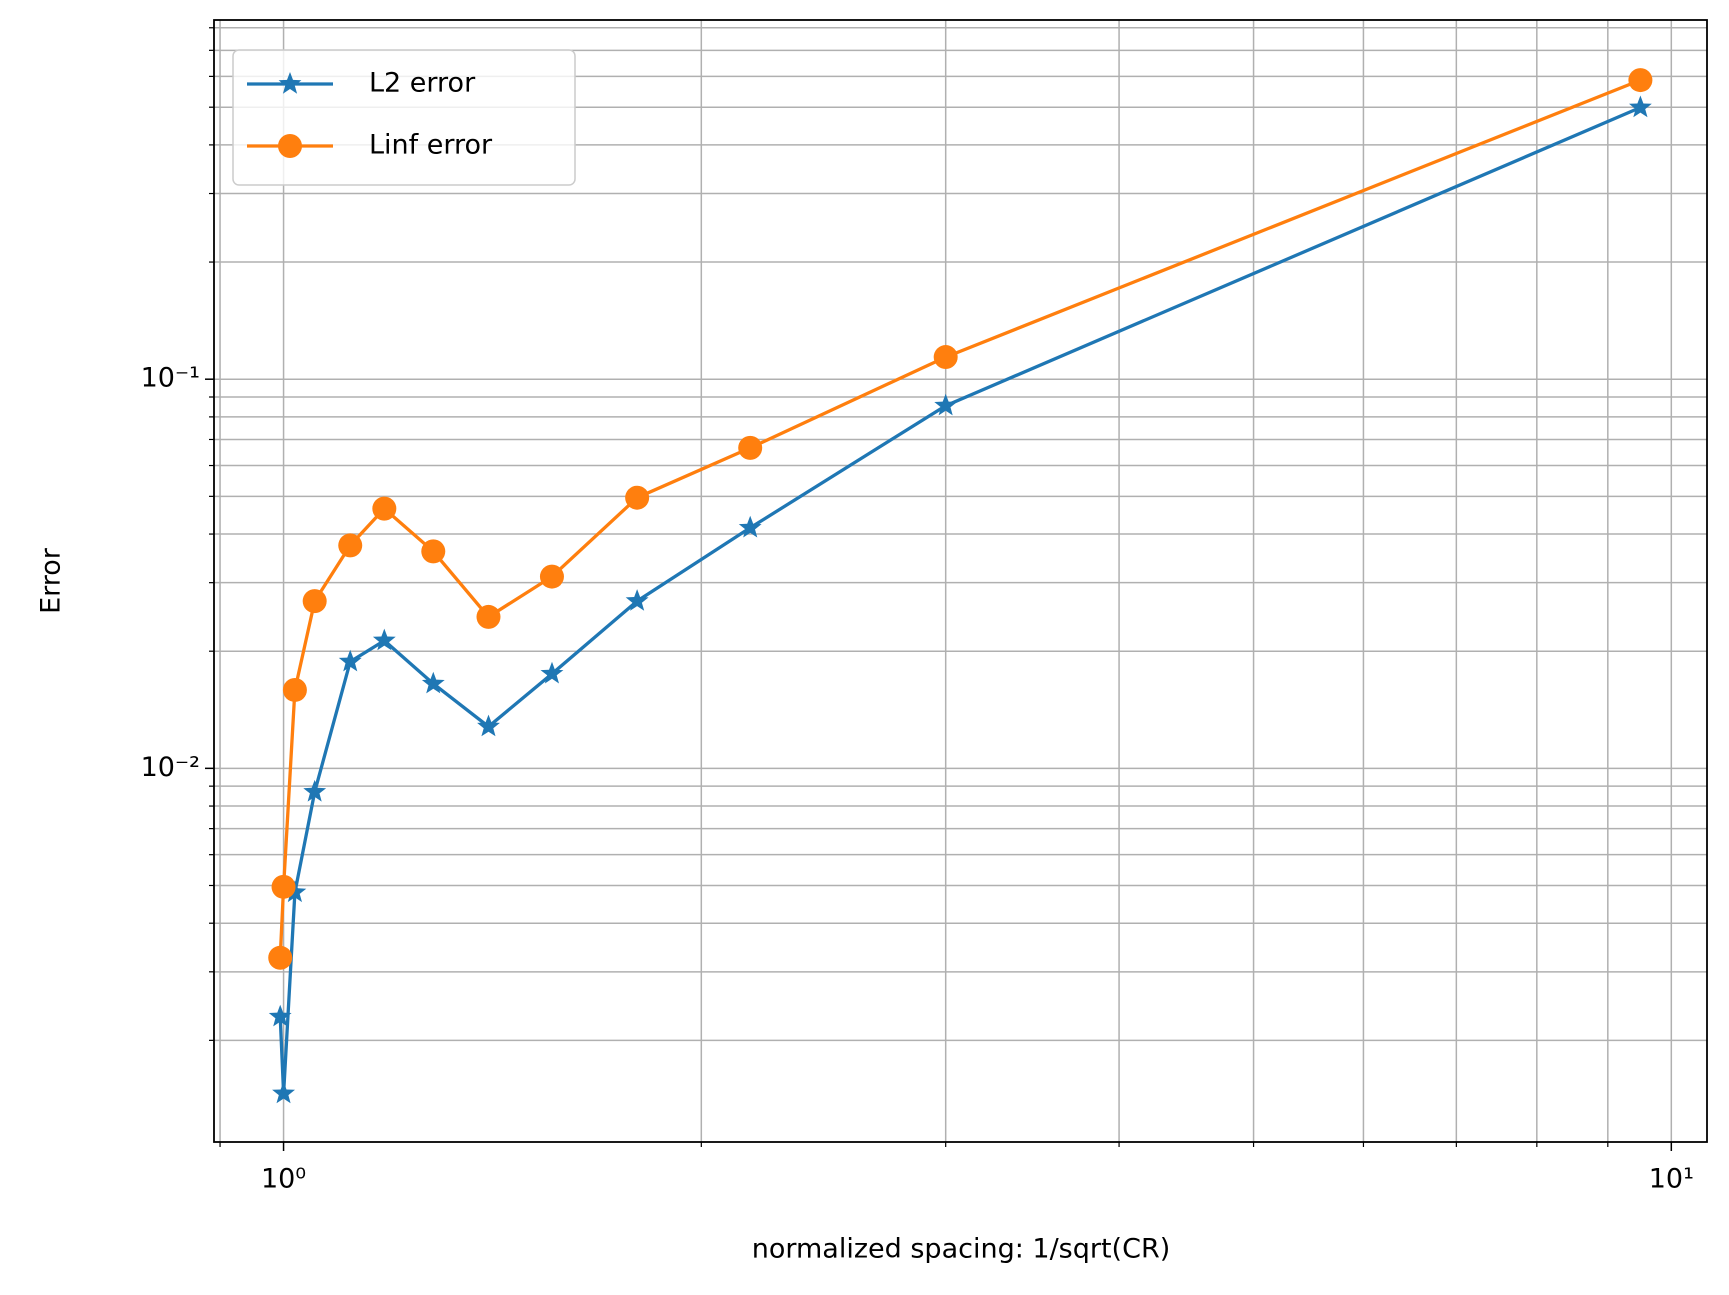 This screenshot has width=1729, height=1295. I want to click on x-axis-label: normalized spacing: 1/sqrt(CR), so click(961, 1249).